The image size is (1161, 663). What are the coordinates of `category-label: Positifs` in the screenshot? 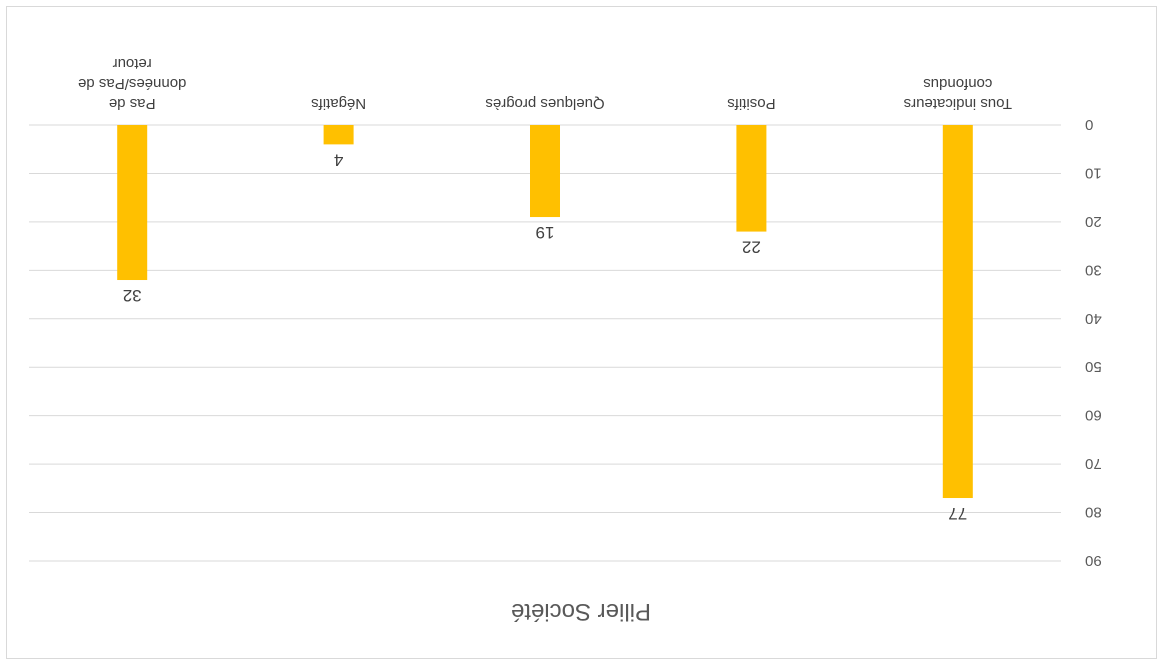 It's located at (751, 103).